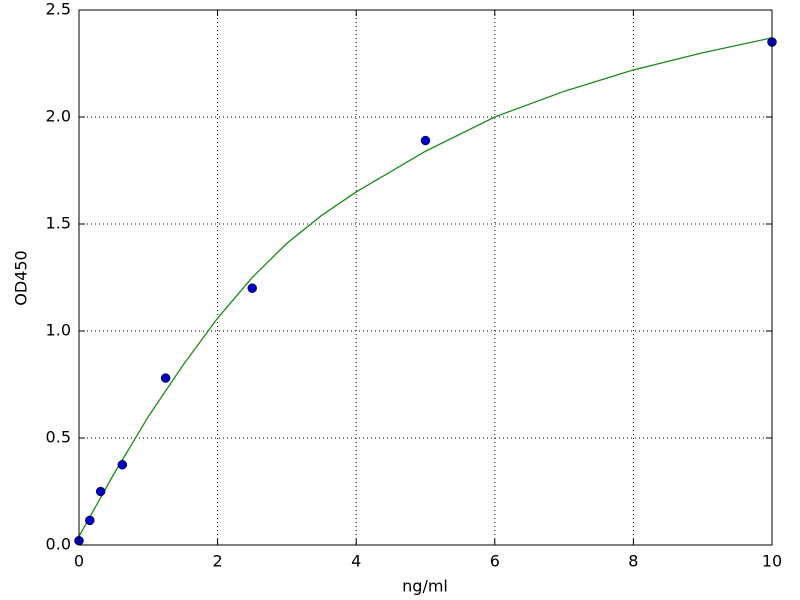 The width and height of the screenshot is (800, 600). I want to click on x-axis-label: ng/ml, so click(425, 586).